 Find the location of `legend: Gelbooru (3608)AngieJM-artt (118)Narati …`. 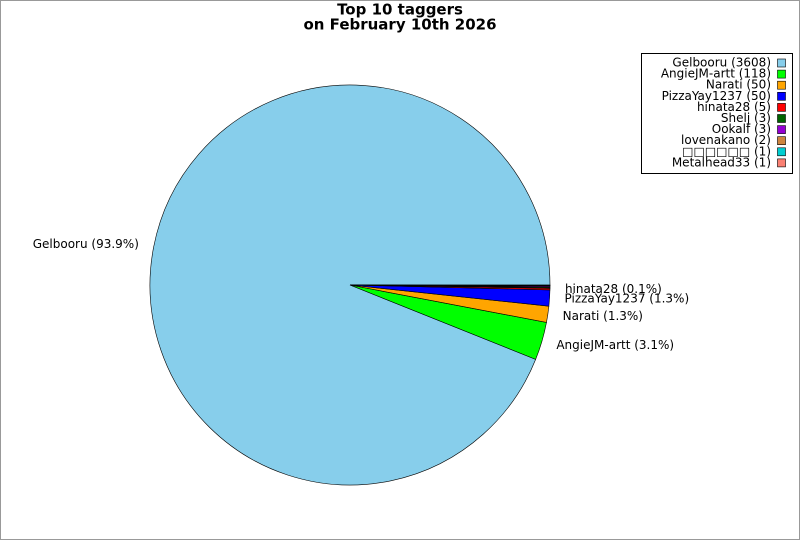

legend: Gelbooru (3608)AngieJM-artt (118)Narati … is located at coordinates (717, 113).